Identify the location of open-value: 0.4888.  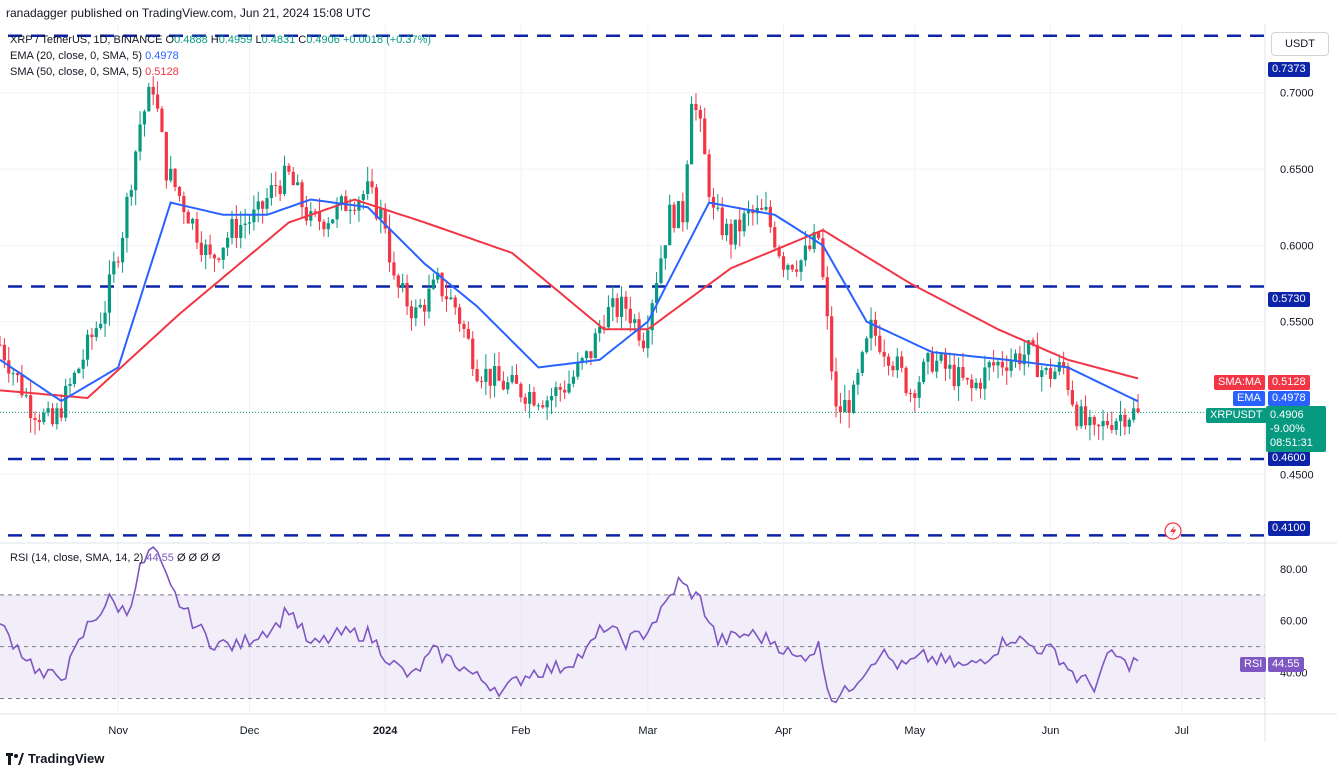
(191, 40).